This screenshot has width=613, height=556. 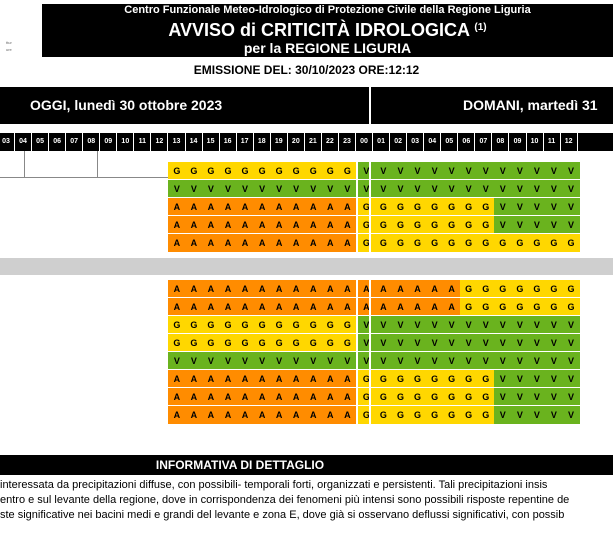 What do you see at coordinates (210, 141) in the screenshot?
I see `hour-label: 15` at bounding box center [210, 141].